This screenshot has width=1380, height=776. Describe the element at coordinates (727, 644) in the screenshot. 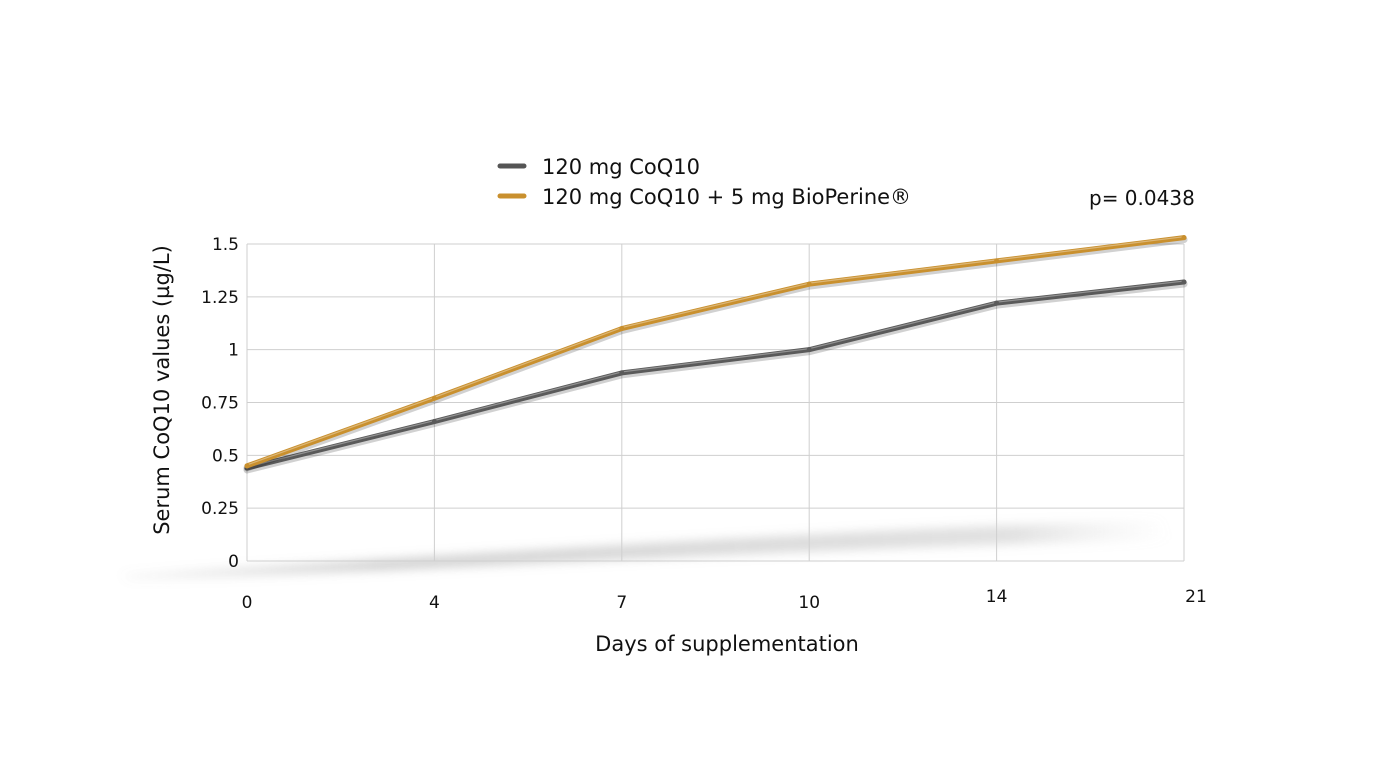

I see `x-axis-title: Days of supplementation` at that location.